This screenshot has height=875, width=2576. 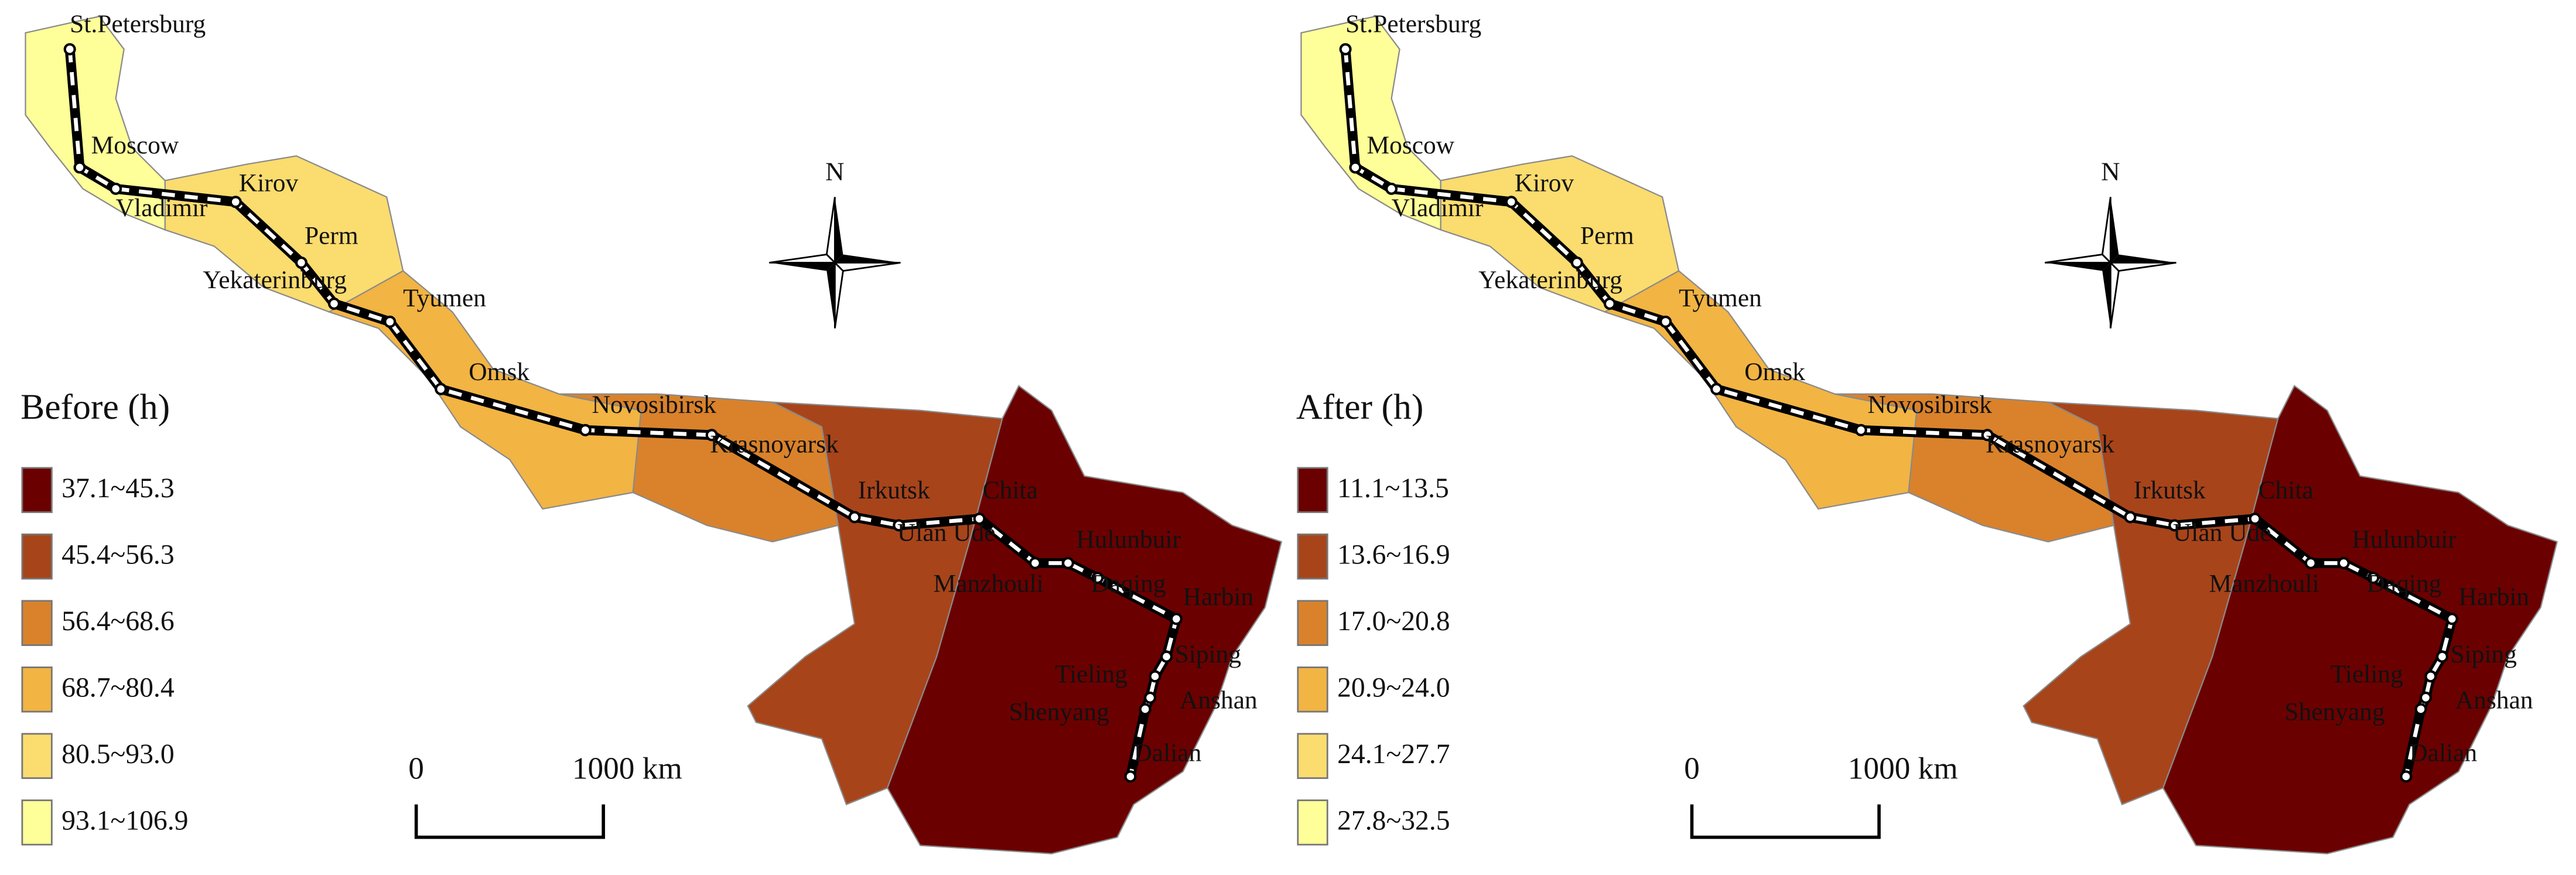 I want to click on legend-label: 45.4~56.3, so click(x=119, y=555).